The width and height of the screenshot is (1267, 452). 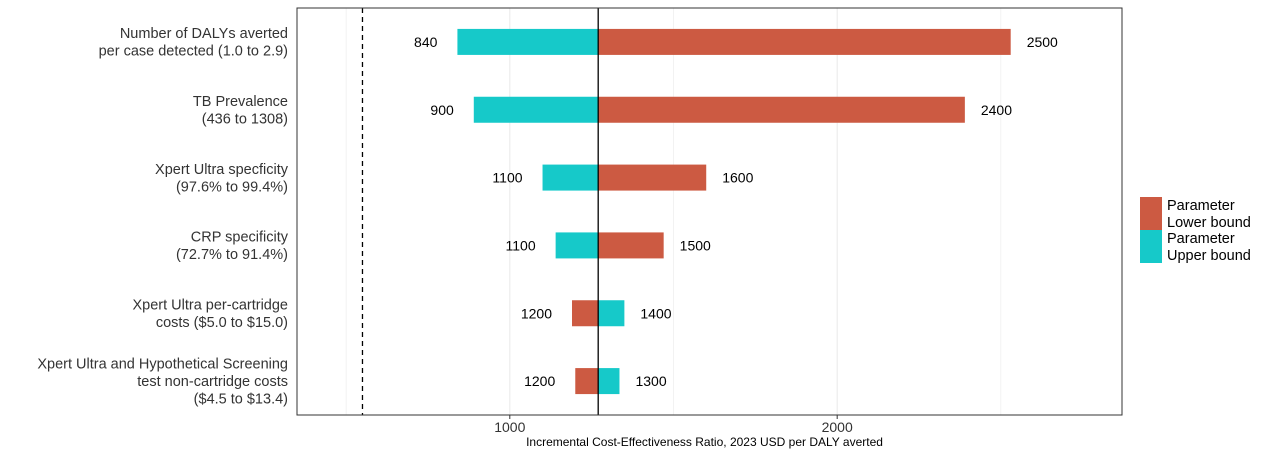 I want to click on lower-bound-value-label: 2400, so click(x=996, y=110).